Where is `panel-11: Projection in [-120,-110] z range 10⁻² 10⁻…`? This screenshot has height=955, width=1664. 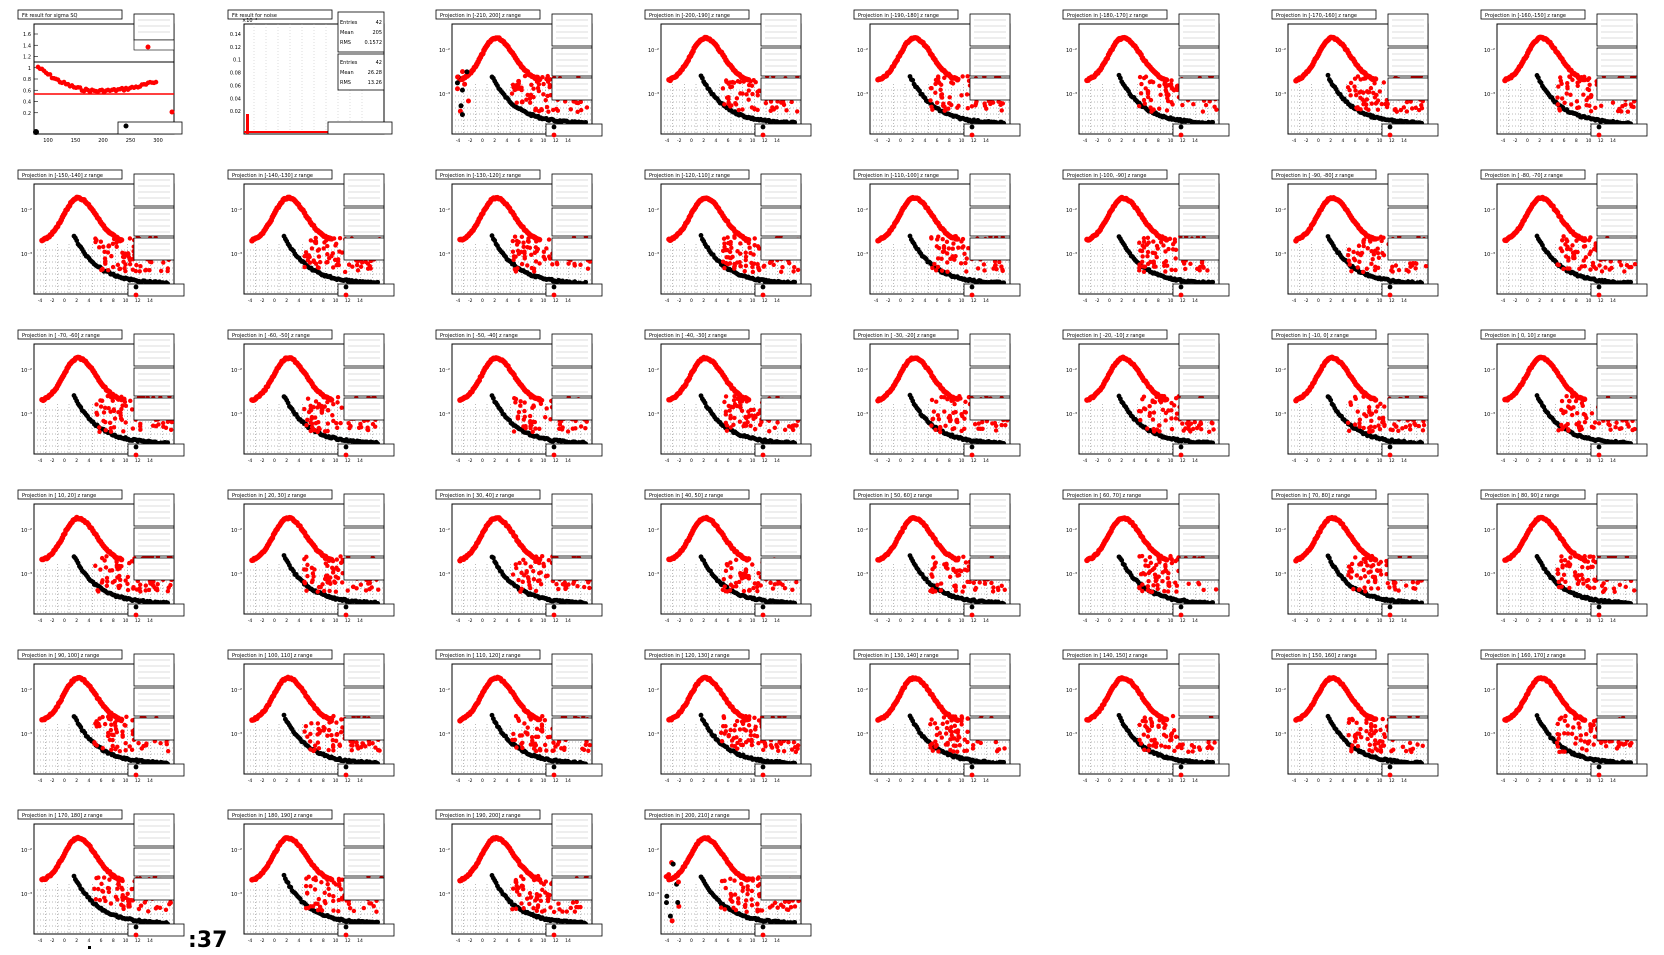 panel-11: Projection in [-120,-110] z range 10⁻² 10⁻… is located at coordinates (728, 236).